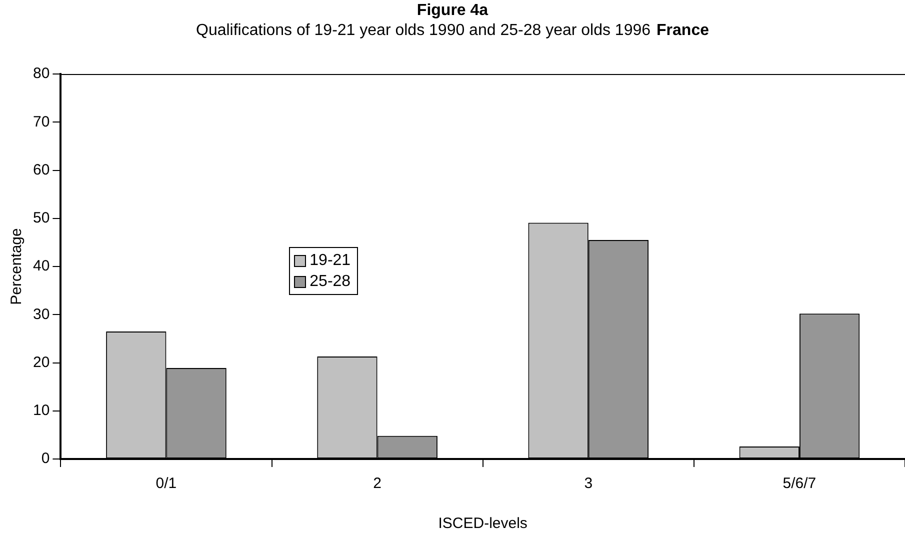  Describe the element at coordinates (682, 30) in the screenshot. I see `text: France` at that location.